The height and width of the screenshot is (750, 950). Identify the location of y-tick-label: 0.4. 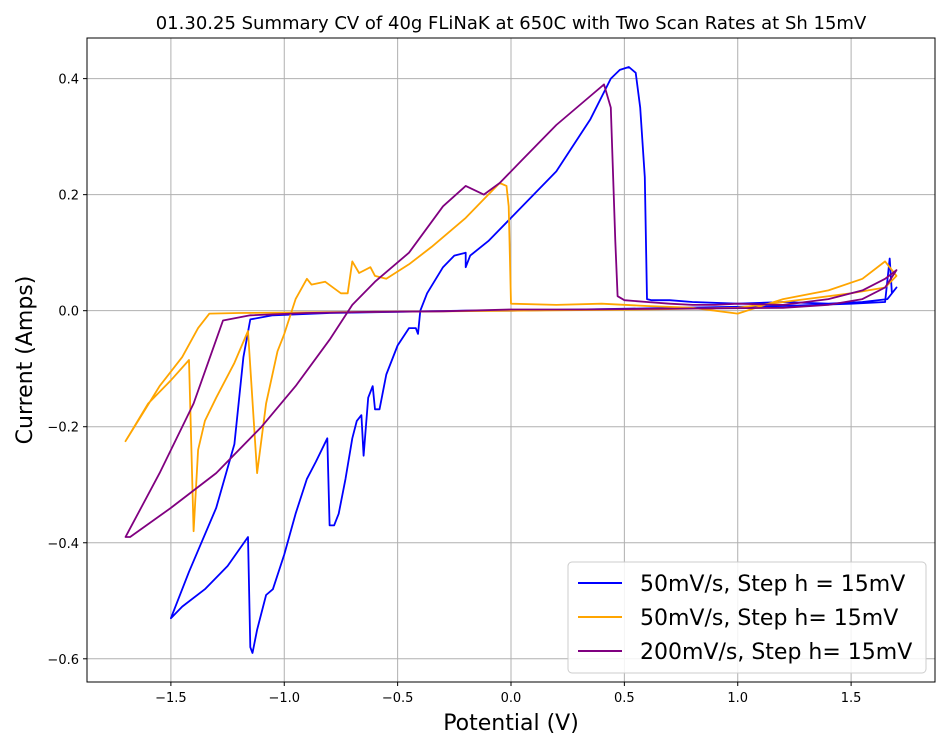
(68, 80).